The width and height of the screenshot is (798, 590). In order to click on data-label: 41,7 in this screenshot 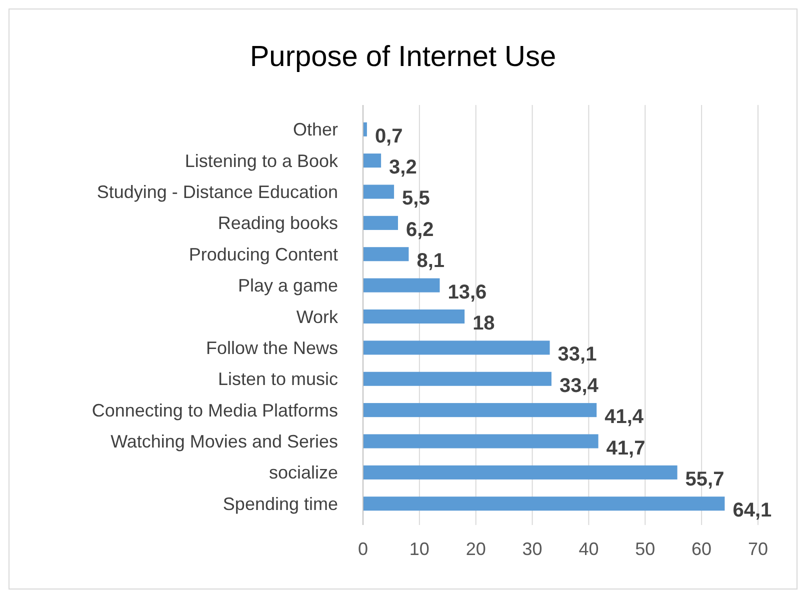, I will do `click(626, 448)`.